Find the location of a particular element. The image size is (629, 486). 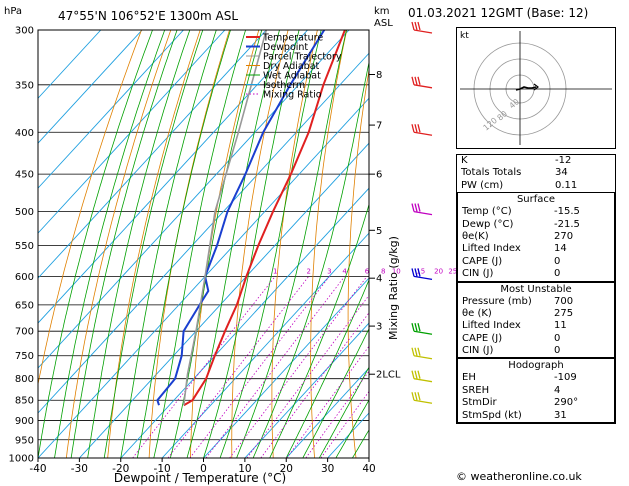

pressure-tick-label: 800 is located at coordinates (24, 379).